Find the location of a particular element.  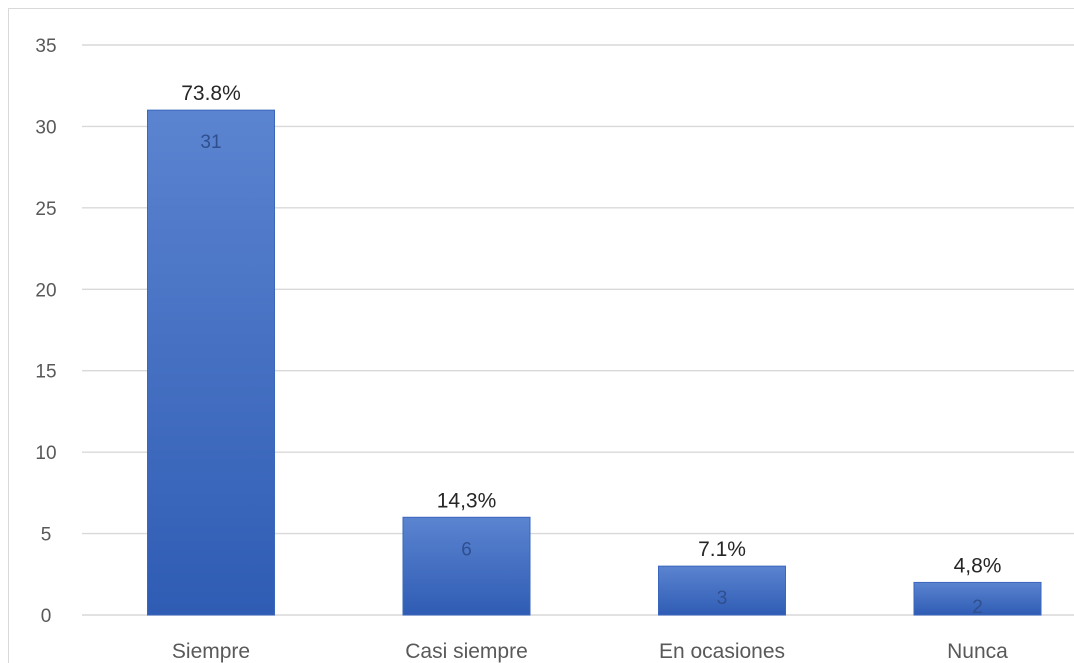

y-tick-label: 30 is located at coordinates (45, 127).